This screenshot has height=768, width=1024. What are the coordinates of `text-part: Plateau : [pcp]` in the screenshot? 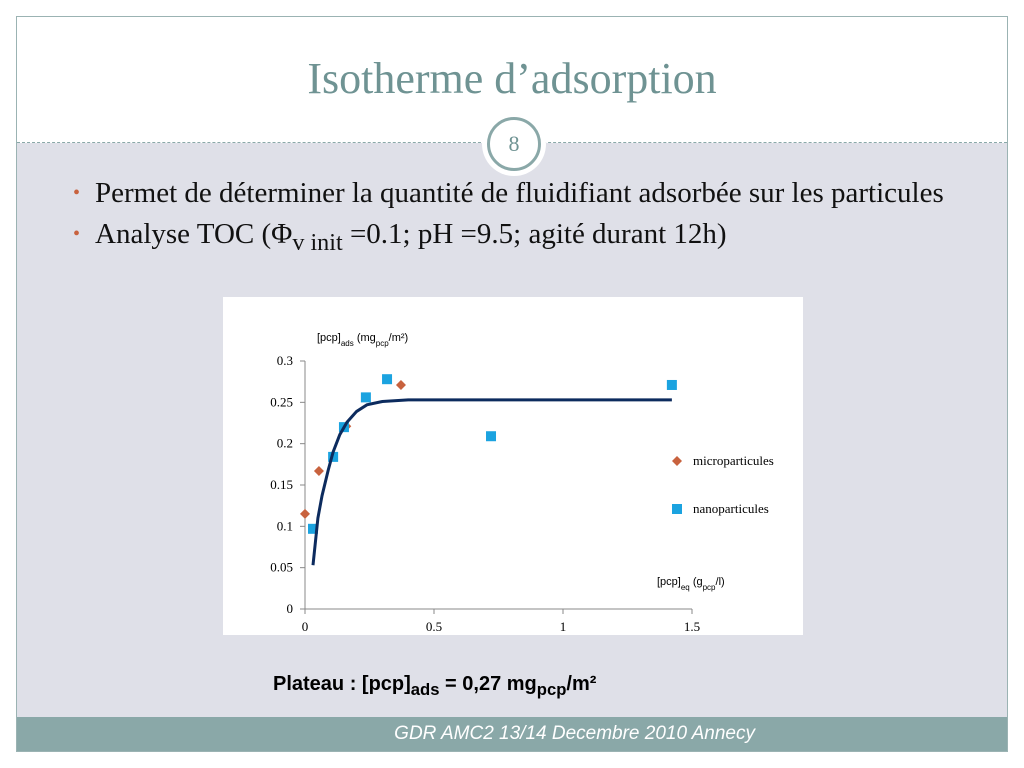 It's located at (342, 684).